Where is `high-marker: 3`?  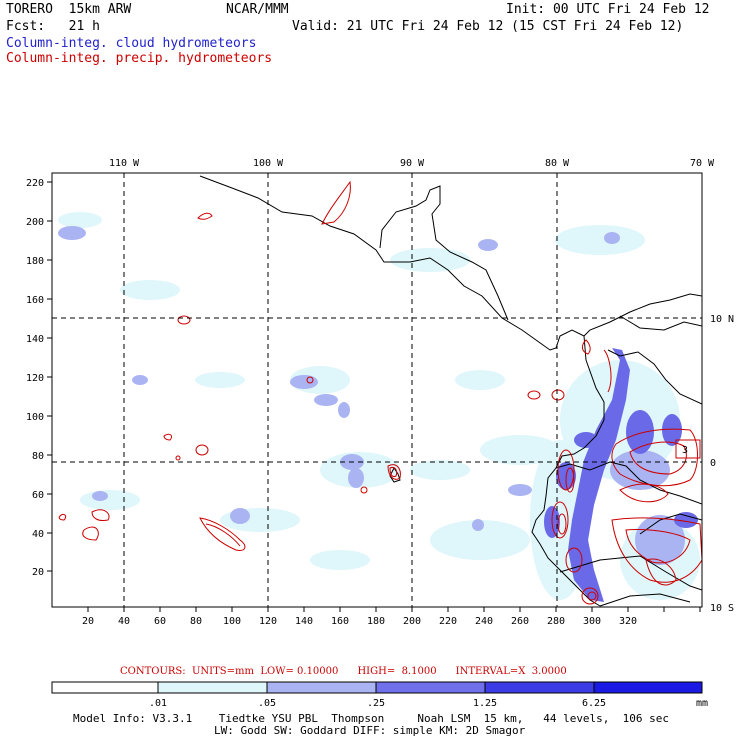
high-marker: 3 is located at coordinates (685, 450).